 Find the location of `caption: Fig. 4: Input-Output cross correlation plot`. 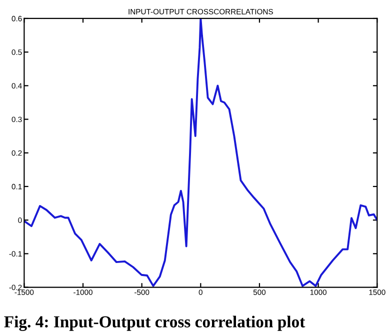

caption: Fig. 4: Input-Output cross correlation plot is located at coordinates (155, 323).